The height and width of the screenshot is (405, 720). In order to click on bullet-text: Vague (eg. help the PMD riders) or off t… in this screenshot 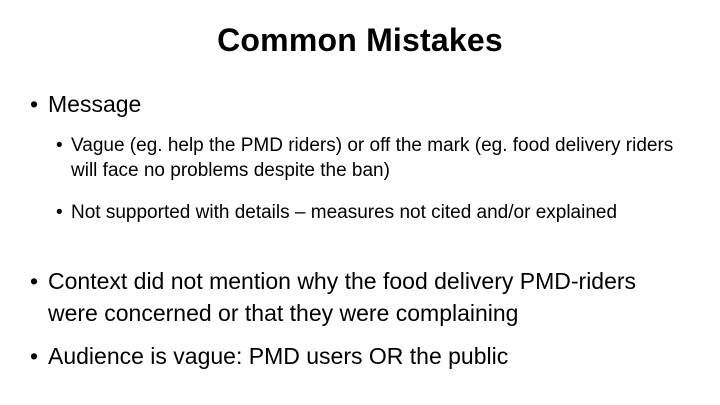, I will do `click(372, 158)`.